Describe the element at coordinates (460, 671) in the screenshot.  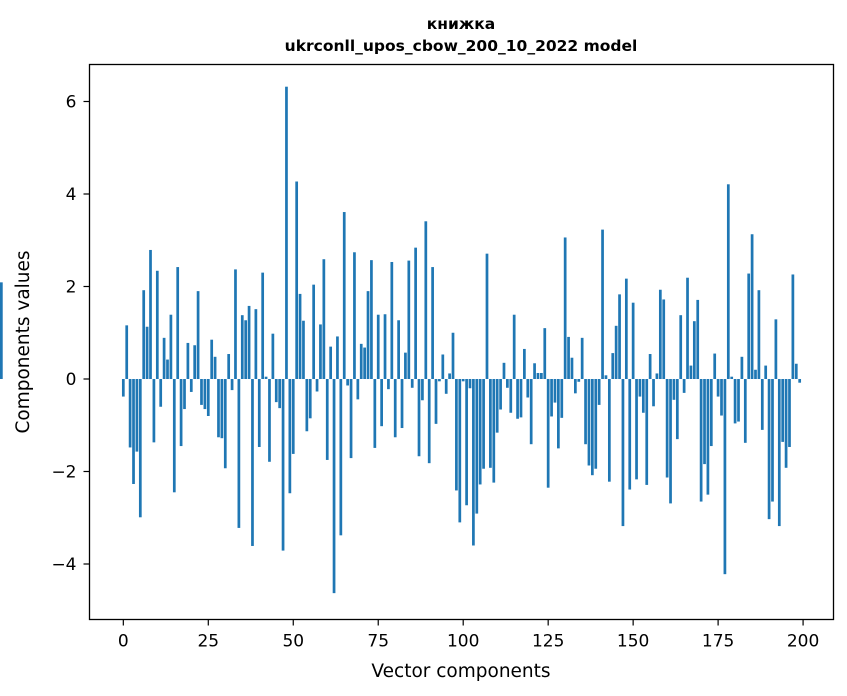
I see `x-axis-label: Vector components` at that location.